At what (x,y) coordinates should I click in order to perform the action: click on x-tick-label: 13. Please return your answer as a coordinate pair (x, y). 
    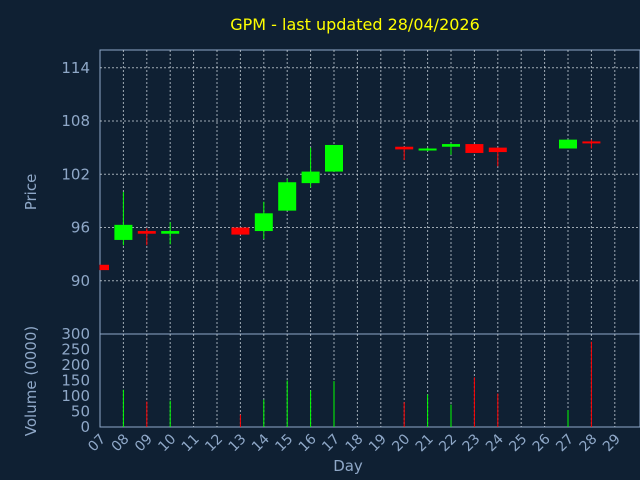
    Looking at the image, I should click on (238, 443).